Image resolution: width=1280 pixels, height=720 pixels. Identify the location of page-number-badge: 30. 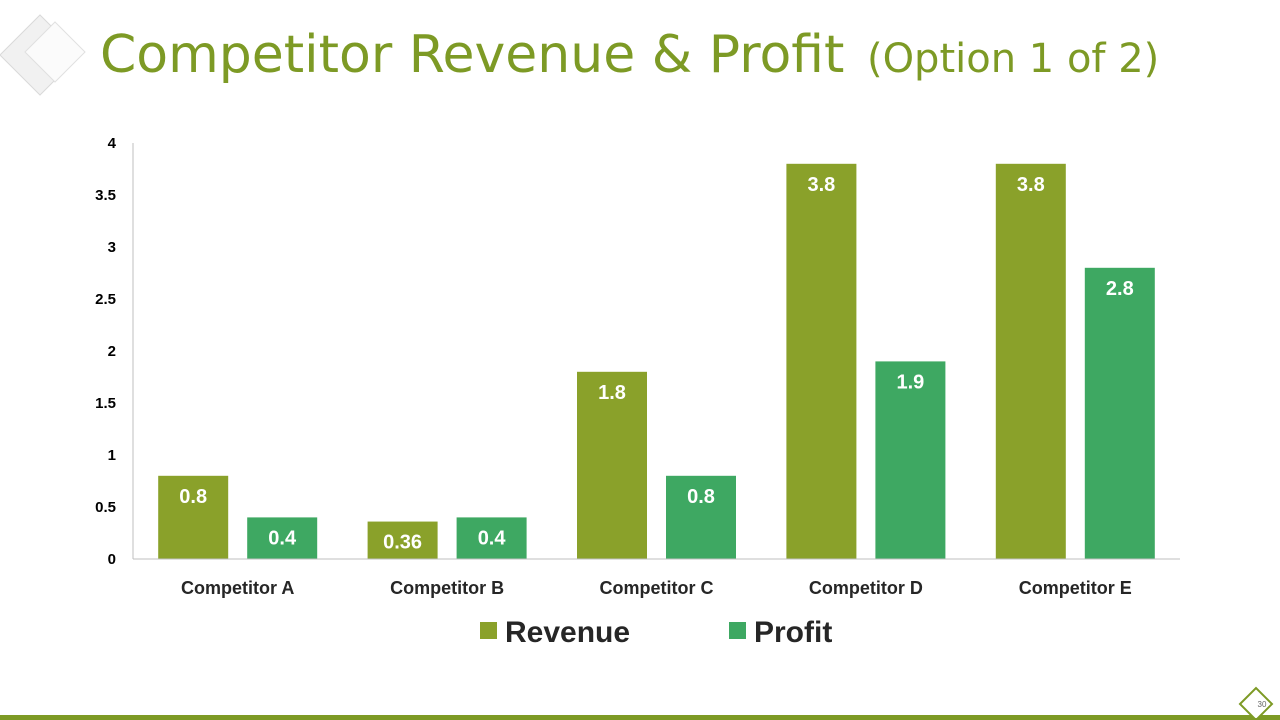
(1256, 702).